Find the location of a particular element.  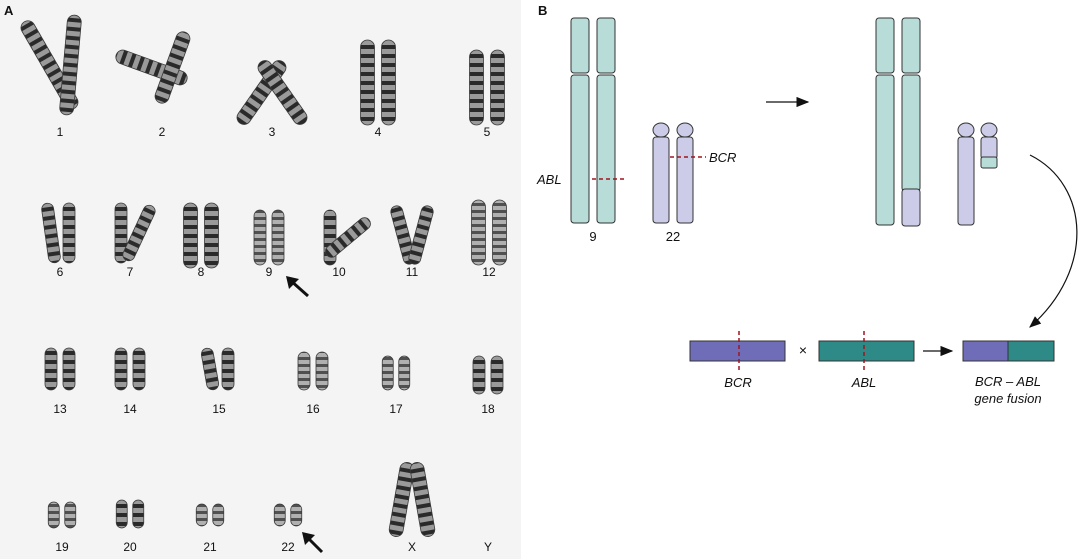

chromosome-15-b is located at coordinates (228, 369).